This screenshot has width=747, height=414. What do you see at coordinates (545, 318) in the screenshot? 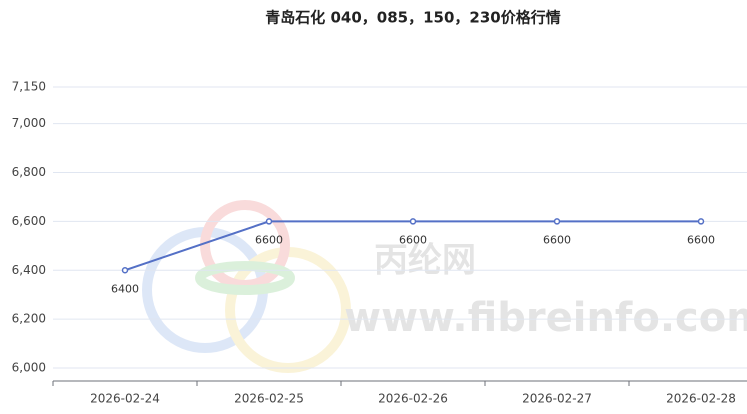
I see `watermark-url: www.fibreinfo.com` at bounding box center [545, 318].